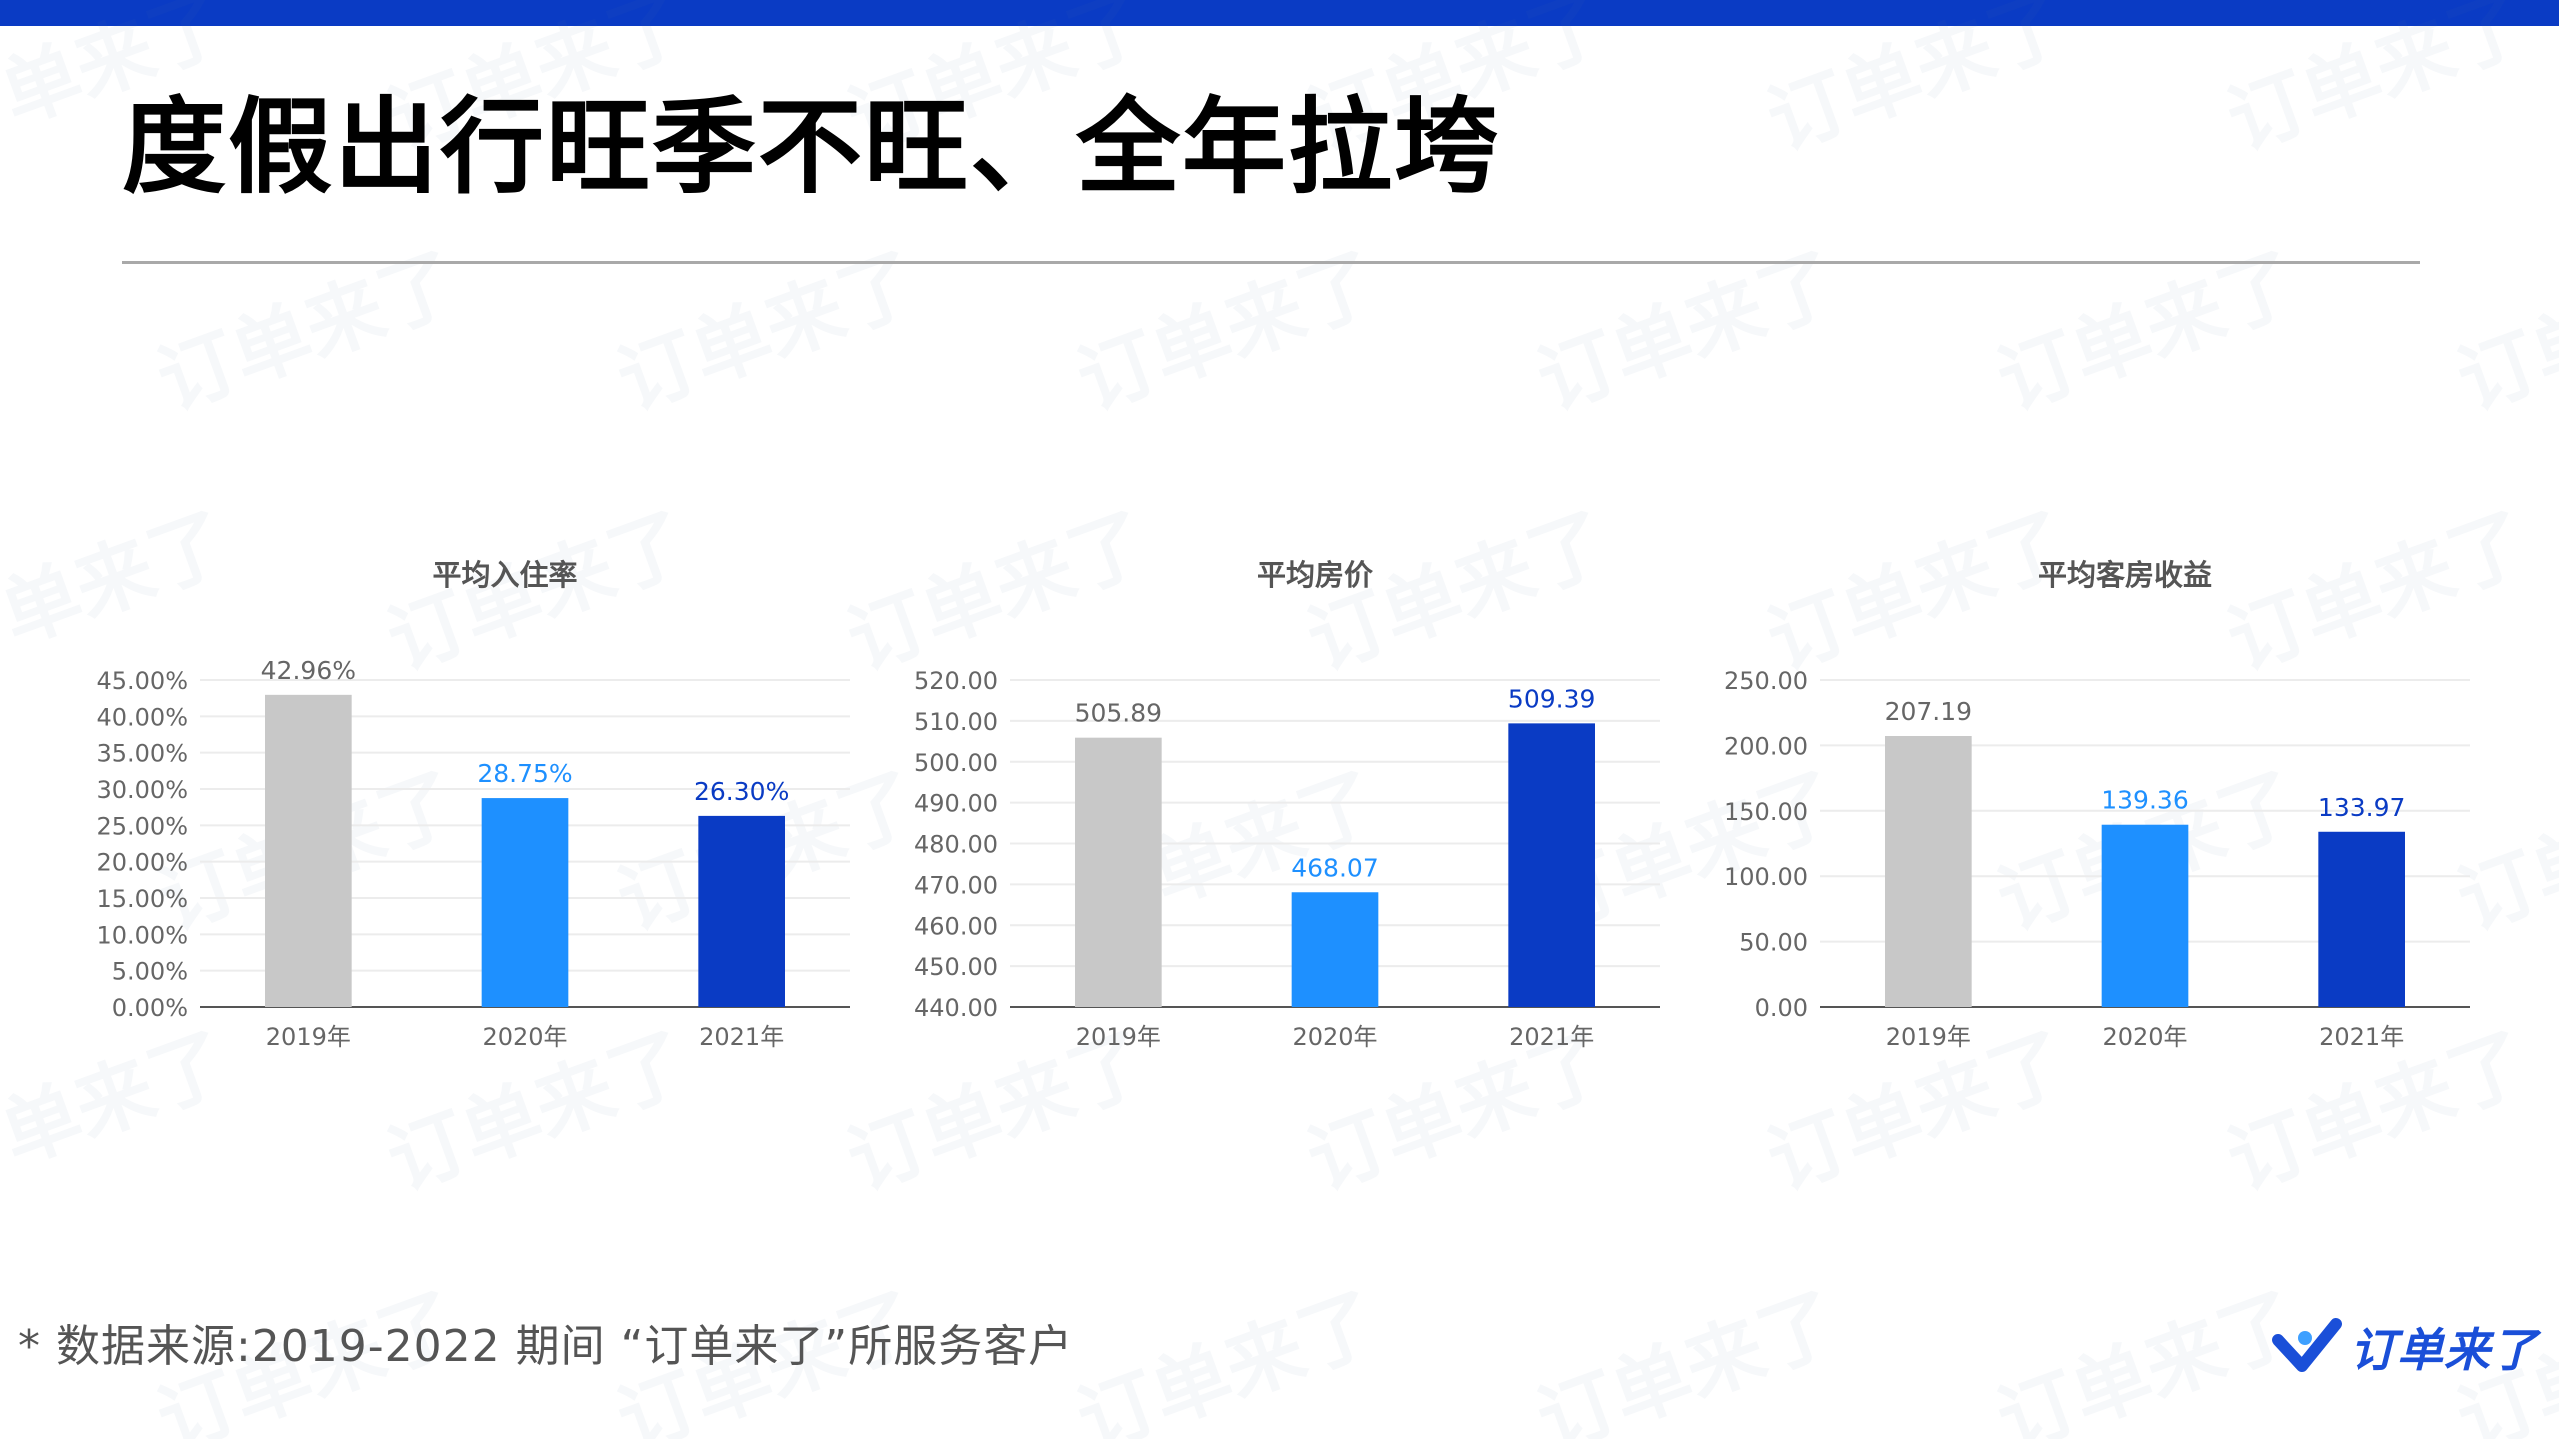 This screenshot has width=2559, height=1439. I want to click on y-tick-label: 510.00, so click(956, 722).